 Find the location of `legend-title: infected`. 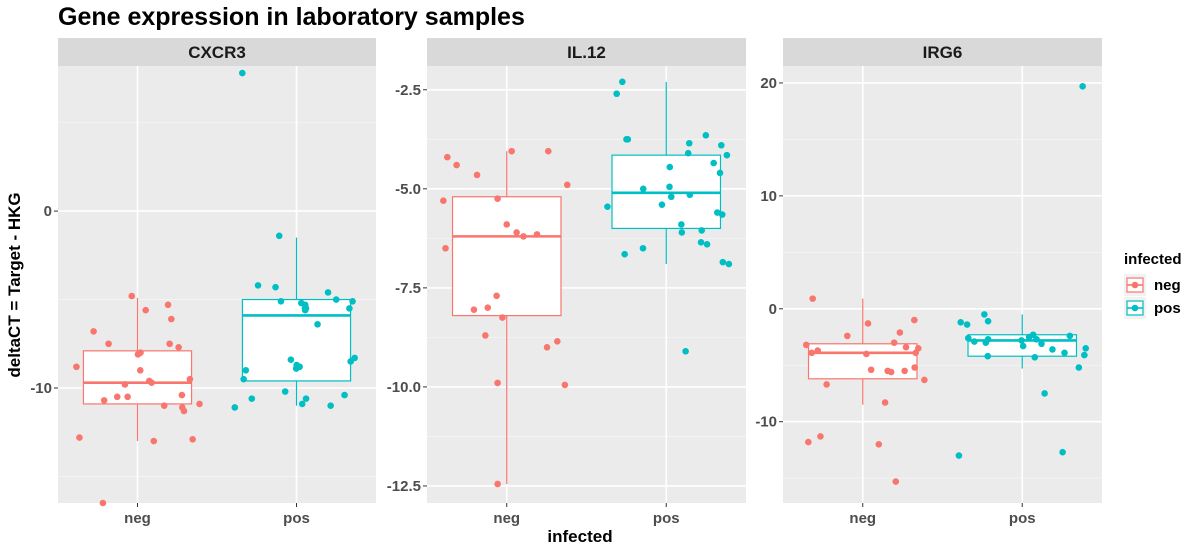

legend-title: infected is located at coordinates (1153, 259).